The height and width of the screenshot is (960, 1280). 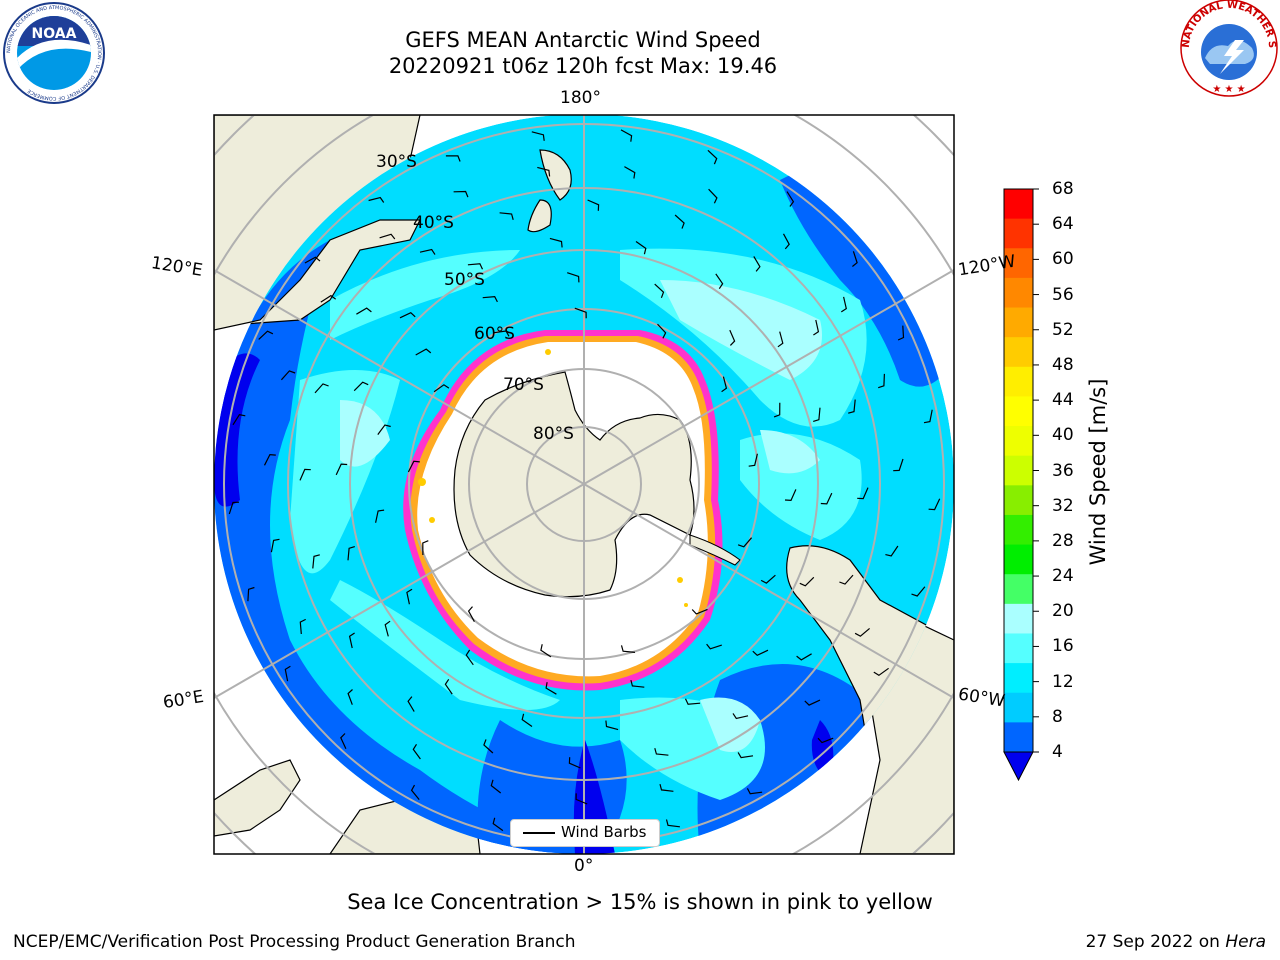 I want to click on lat-label-50s: 50°S, so click(x=464, y=280).